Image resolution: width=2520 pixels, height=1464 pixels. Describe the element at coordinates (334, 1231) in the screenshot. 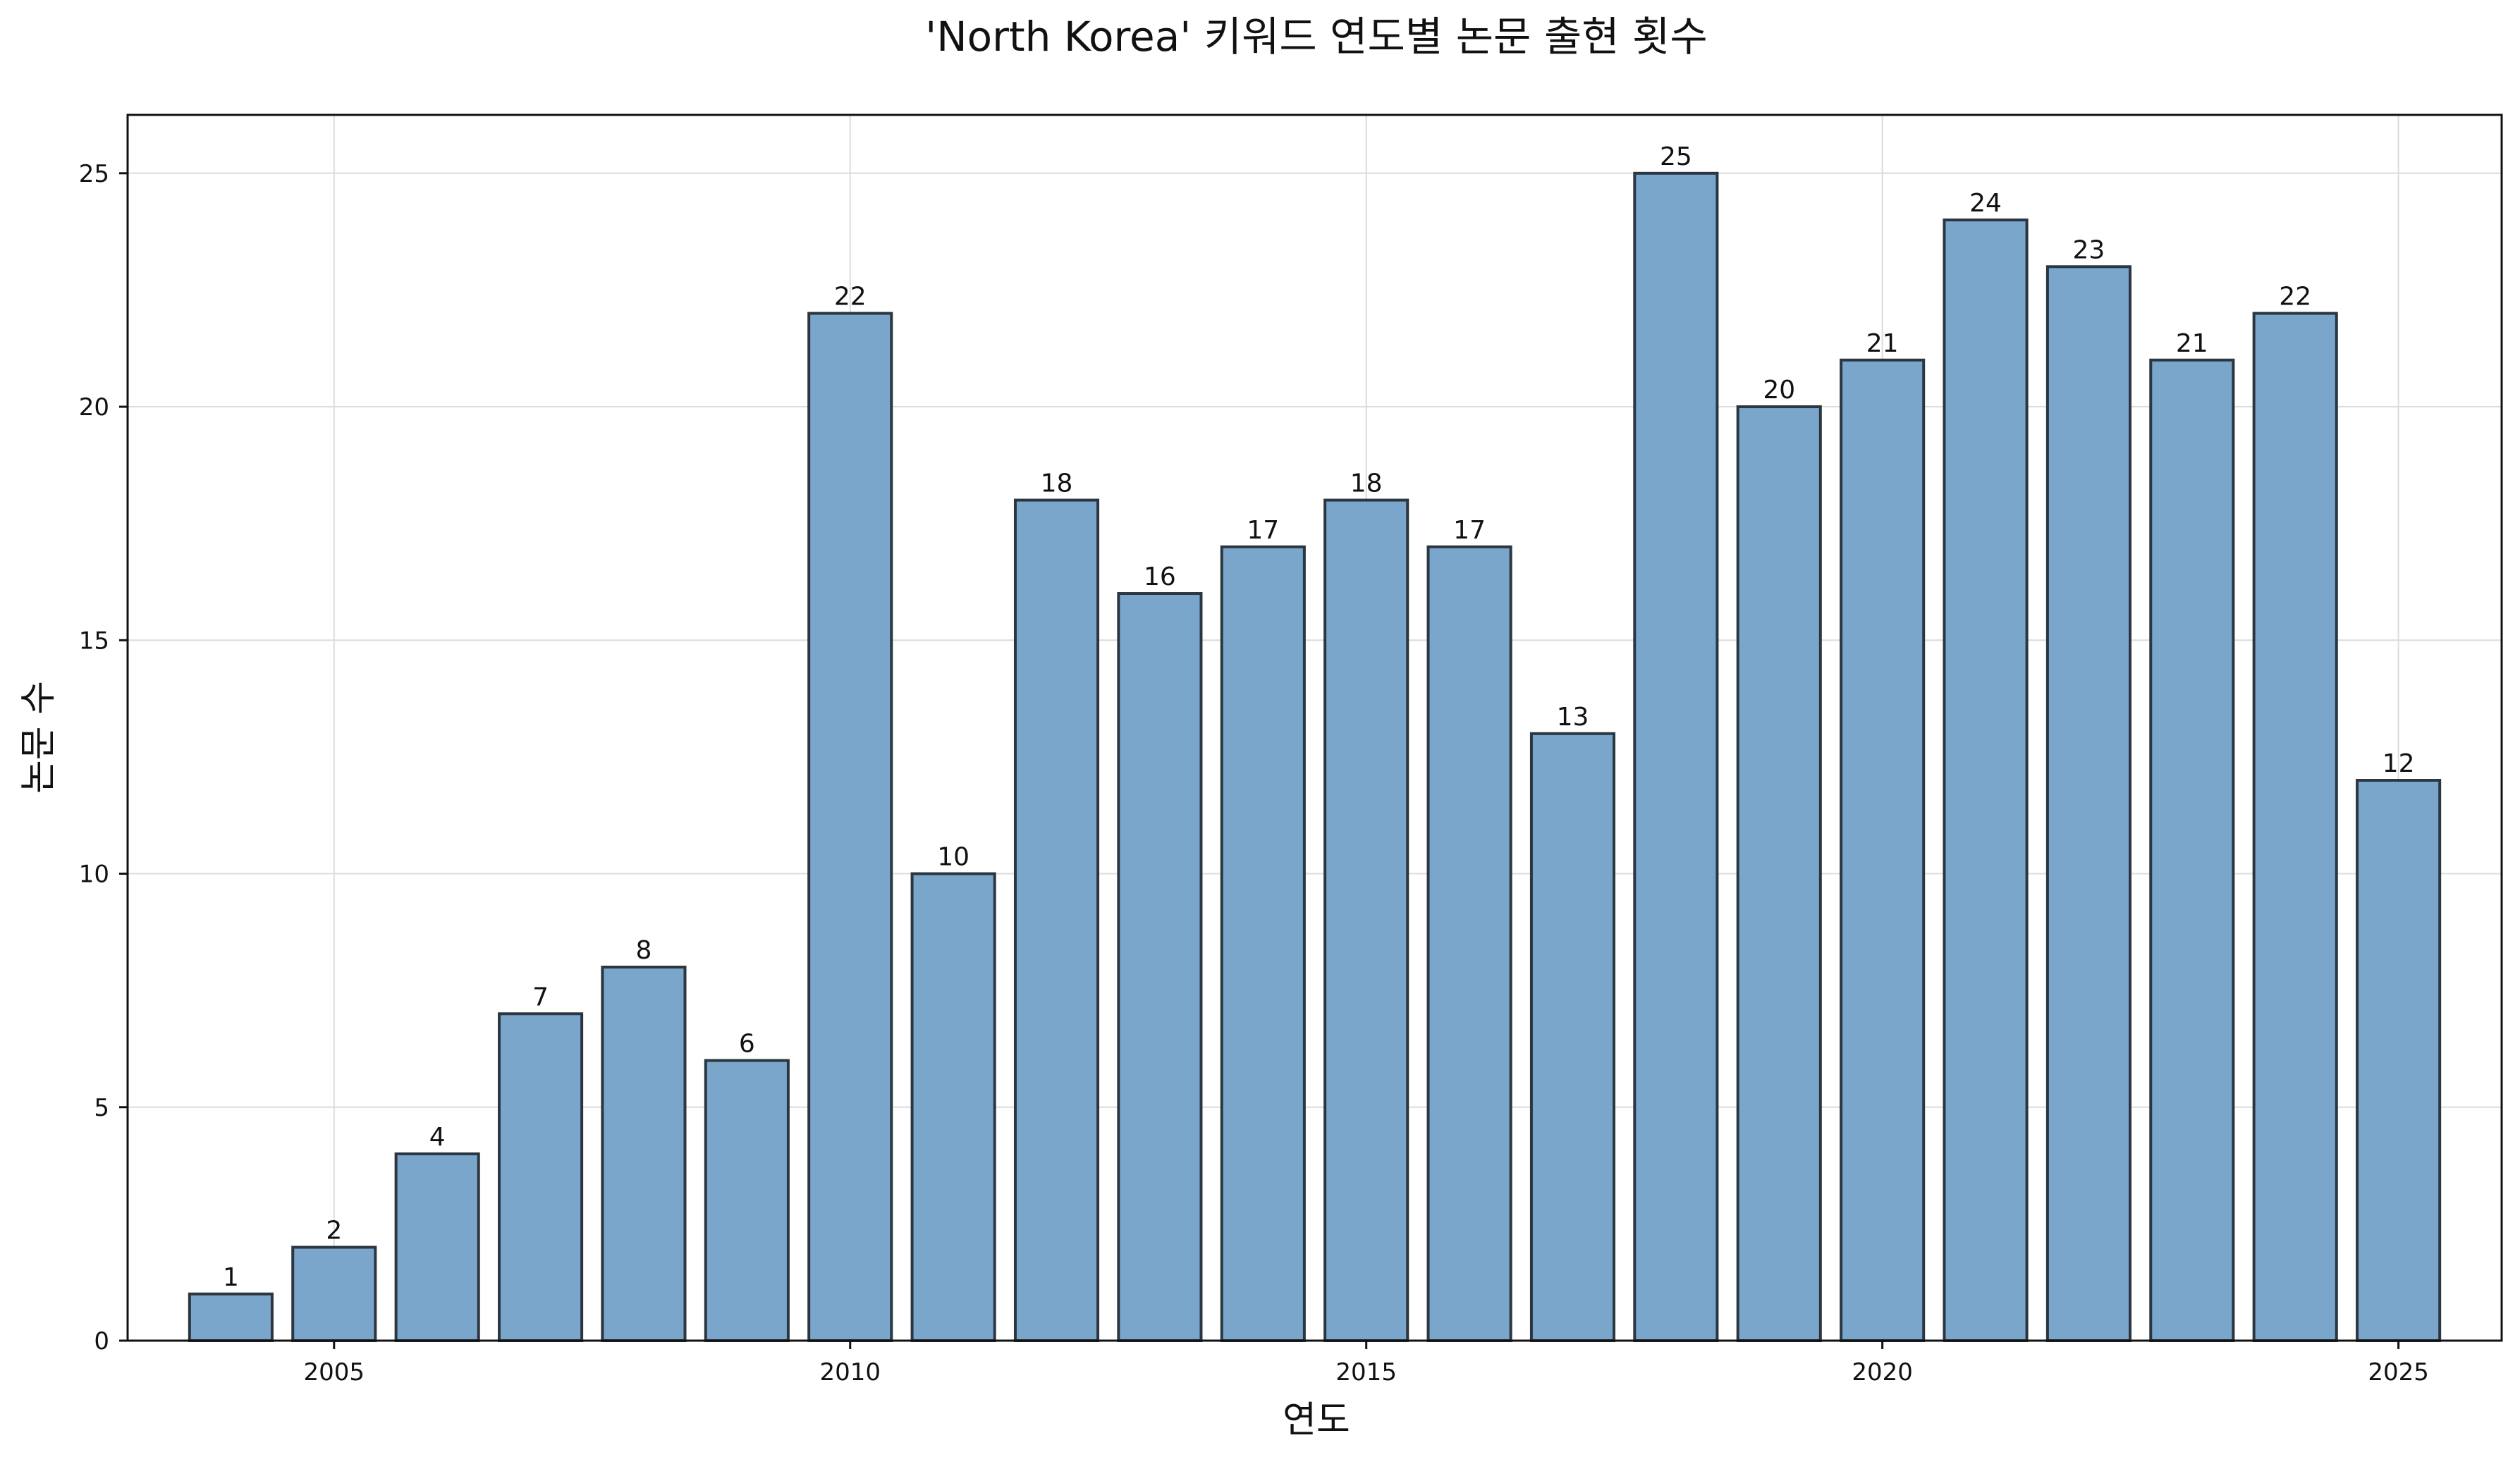

I see `data-label: 2` at that location.